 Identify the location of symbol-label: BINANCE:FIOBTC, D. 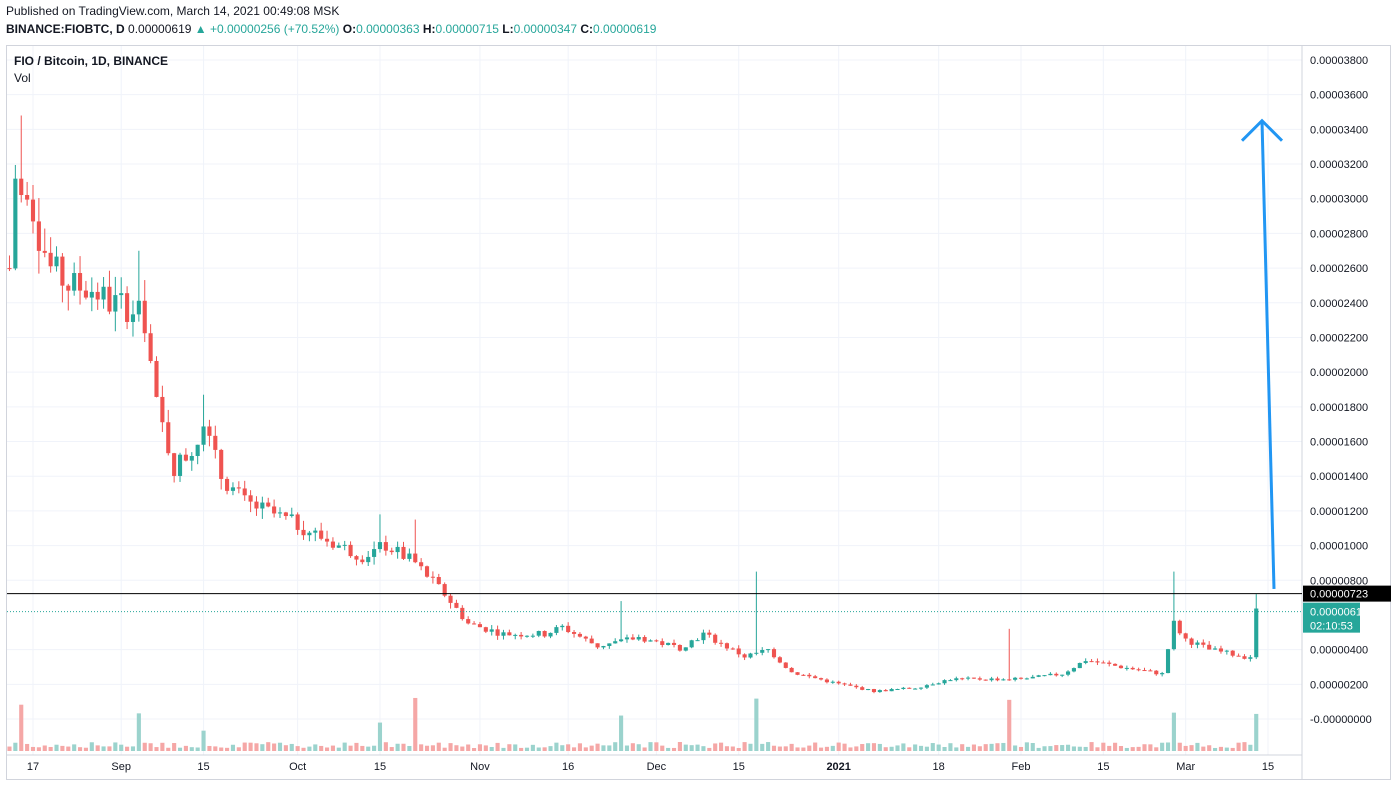
(65, 29).